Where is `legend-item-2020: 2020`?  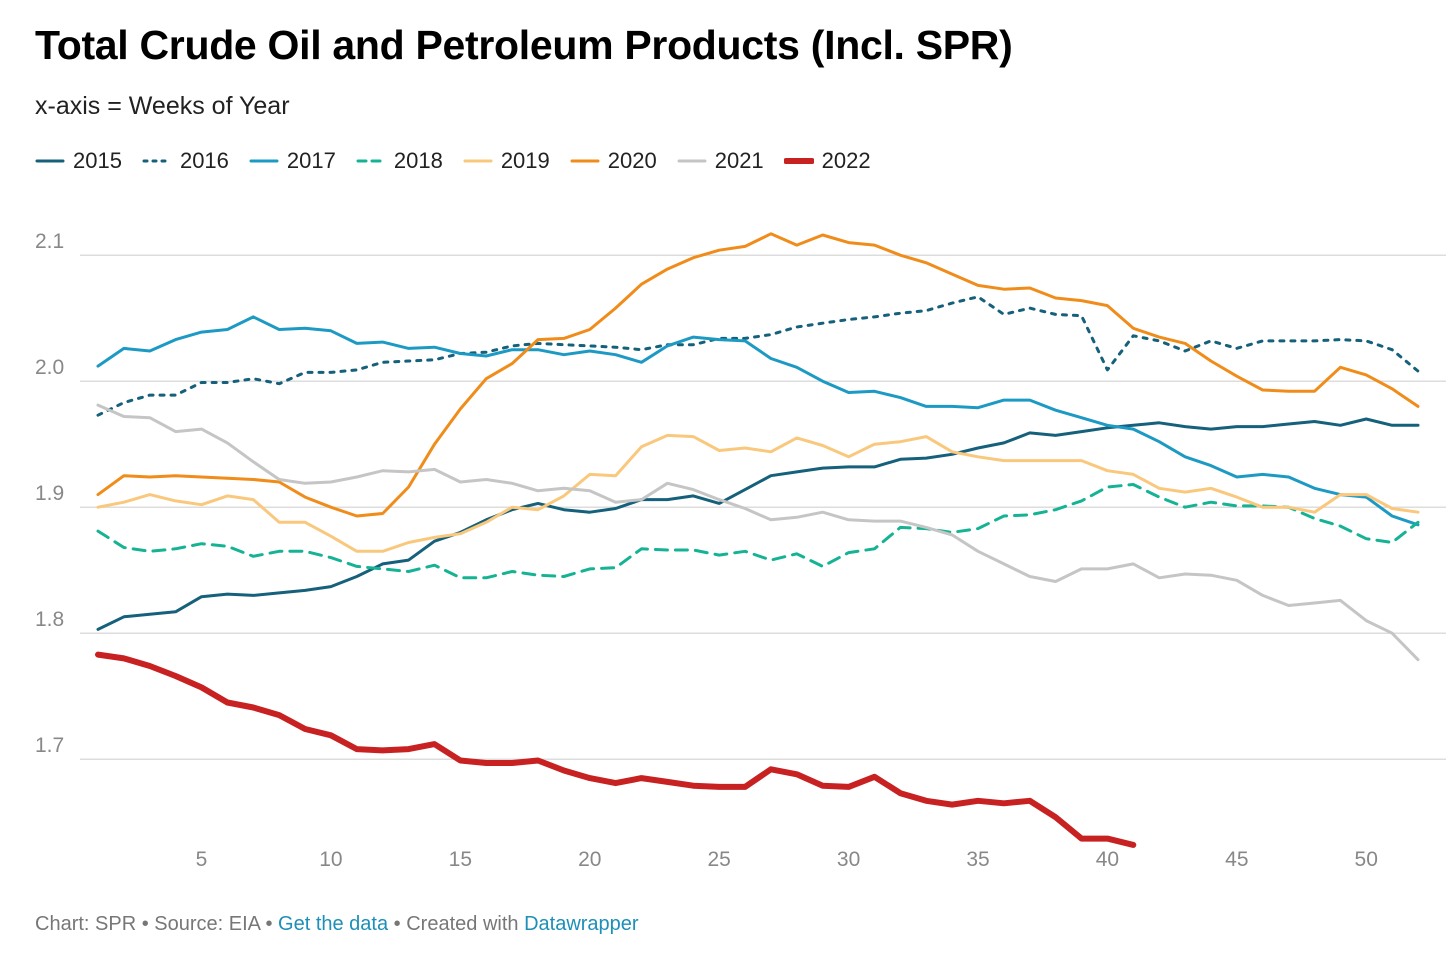
legend-item-2020: 2020 is located at coordinates (613, 161).